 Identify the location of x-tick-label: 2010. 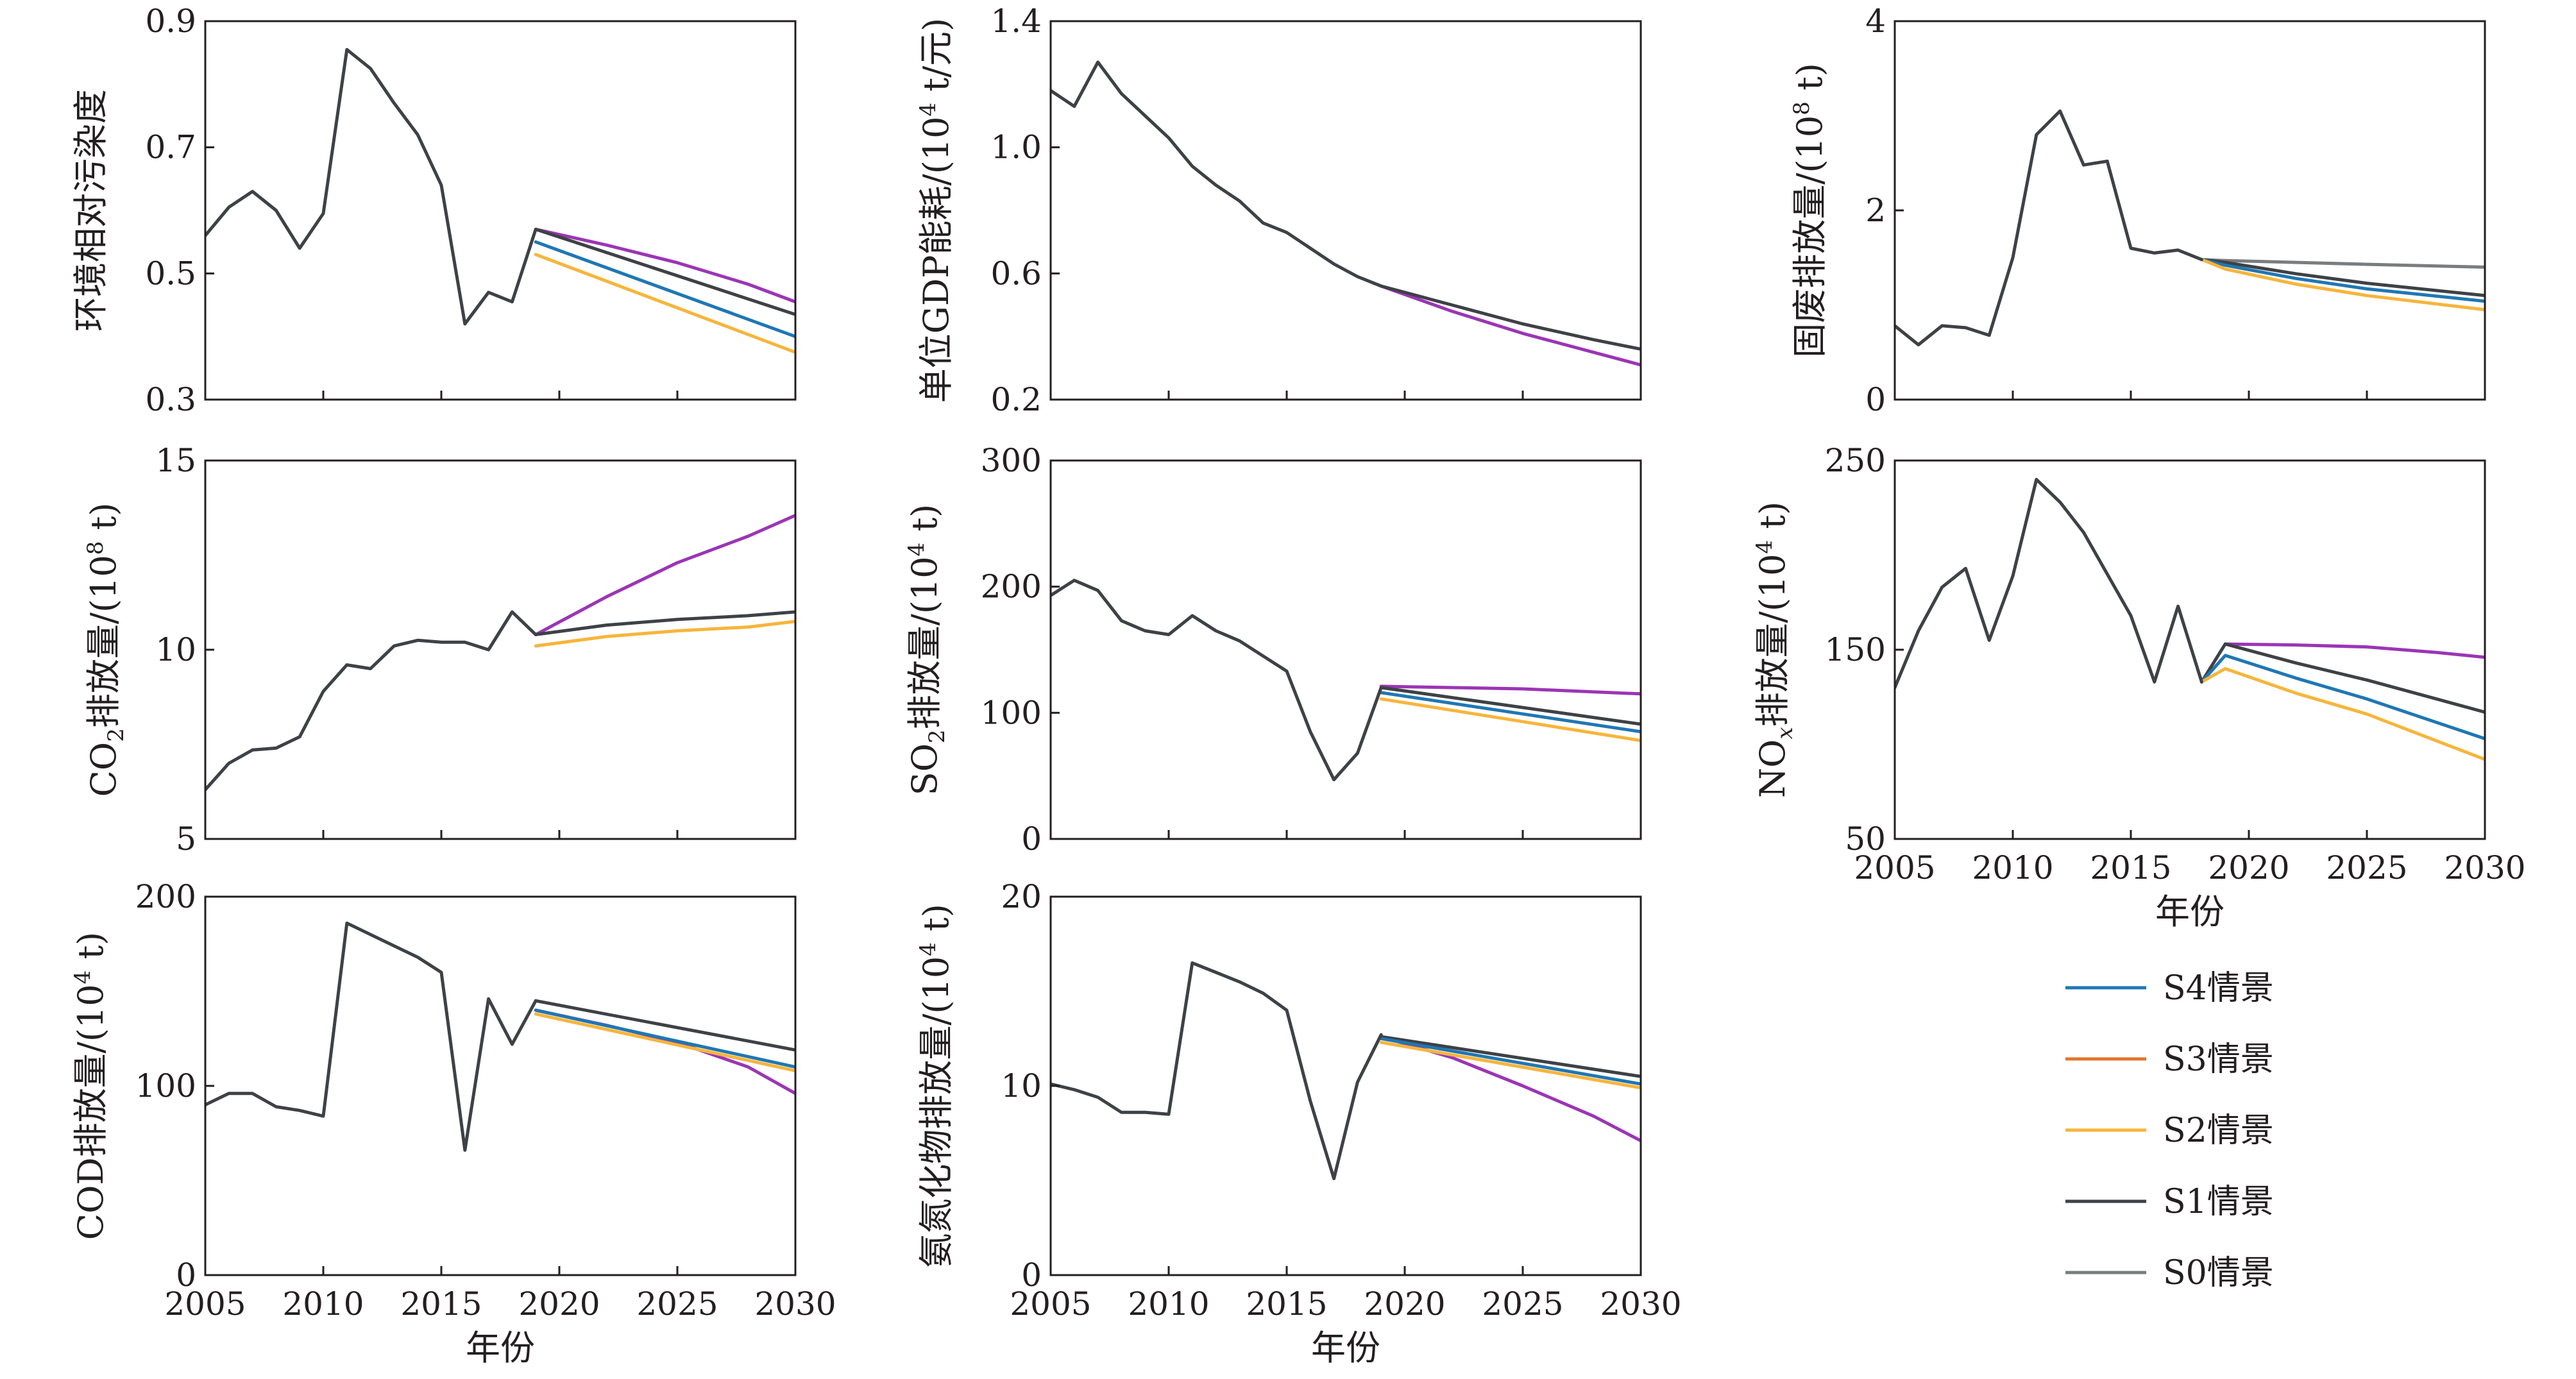
(2012, 867).